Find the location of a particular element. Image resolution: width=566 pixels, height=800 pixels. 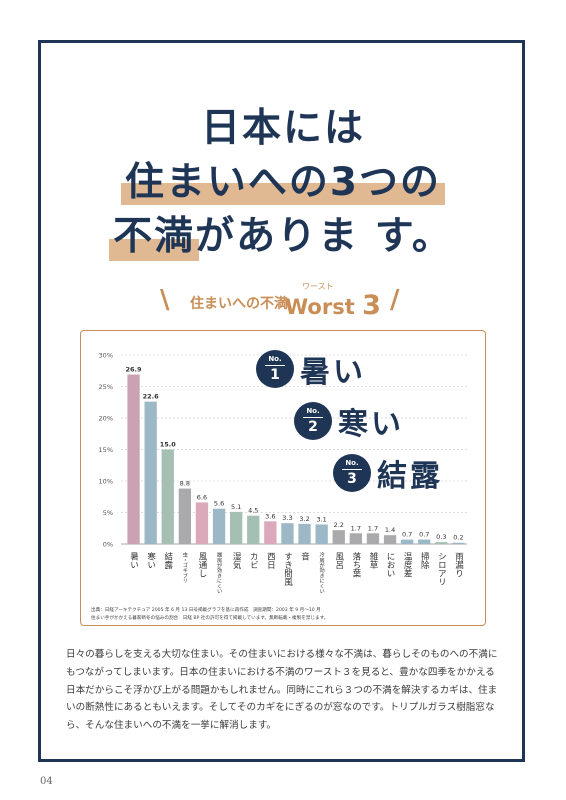

title-line-3-highlight: 不満 is located at coordinates (154, 236).